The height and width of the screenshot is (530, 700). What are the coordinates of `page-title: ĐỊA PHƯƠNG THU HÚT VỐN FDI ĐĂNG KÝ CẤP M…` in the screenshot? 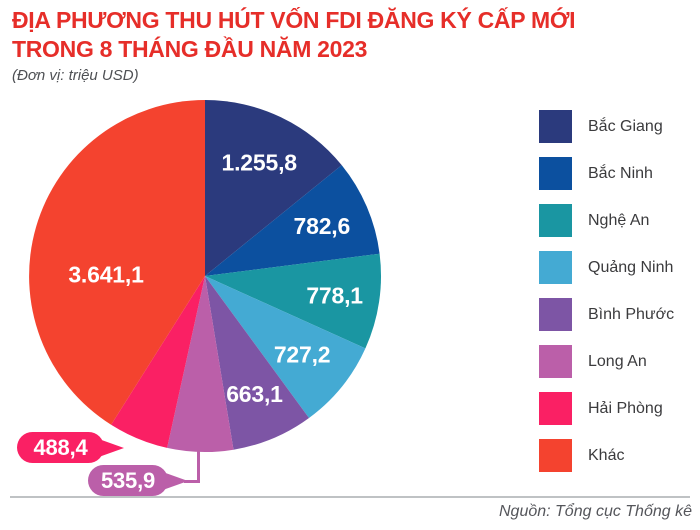 It's located at (342, 35).